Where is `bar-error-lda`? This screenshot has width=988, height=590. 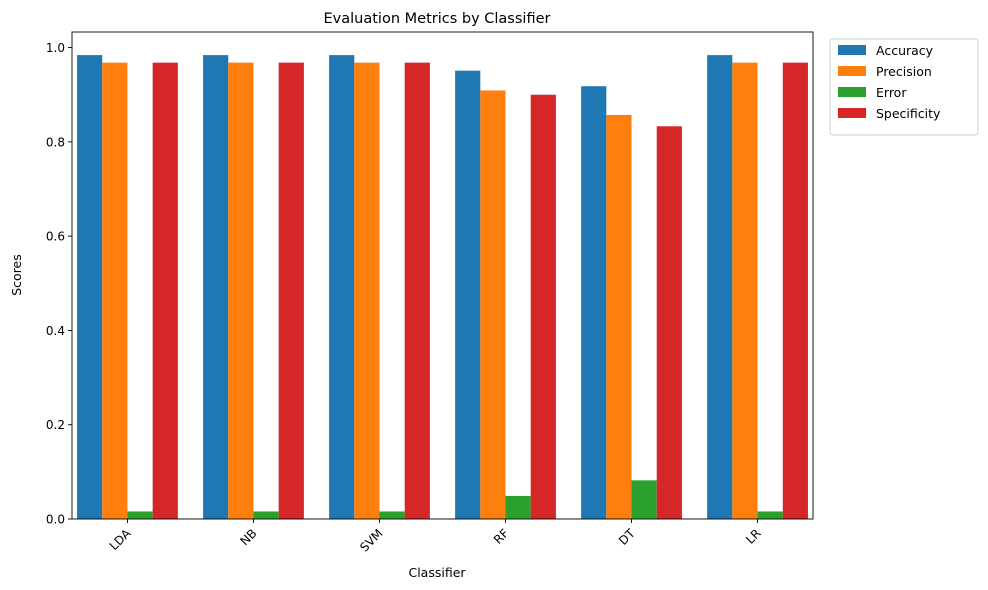 bar-error-lda is located at coordinates (140, 515).